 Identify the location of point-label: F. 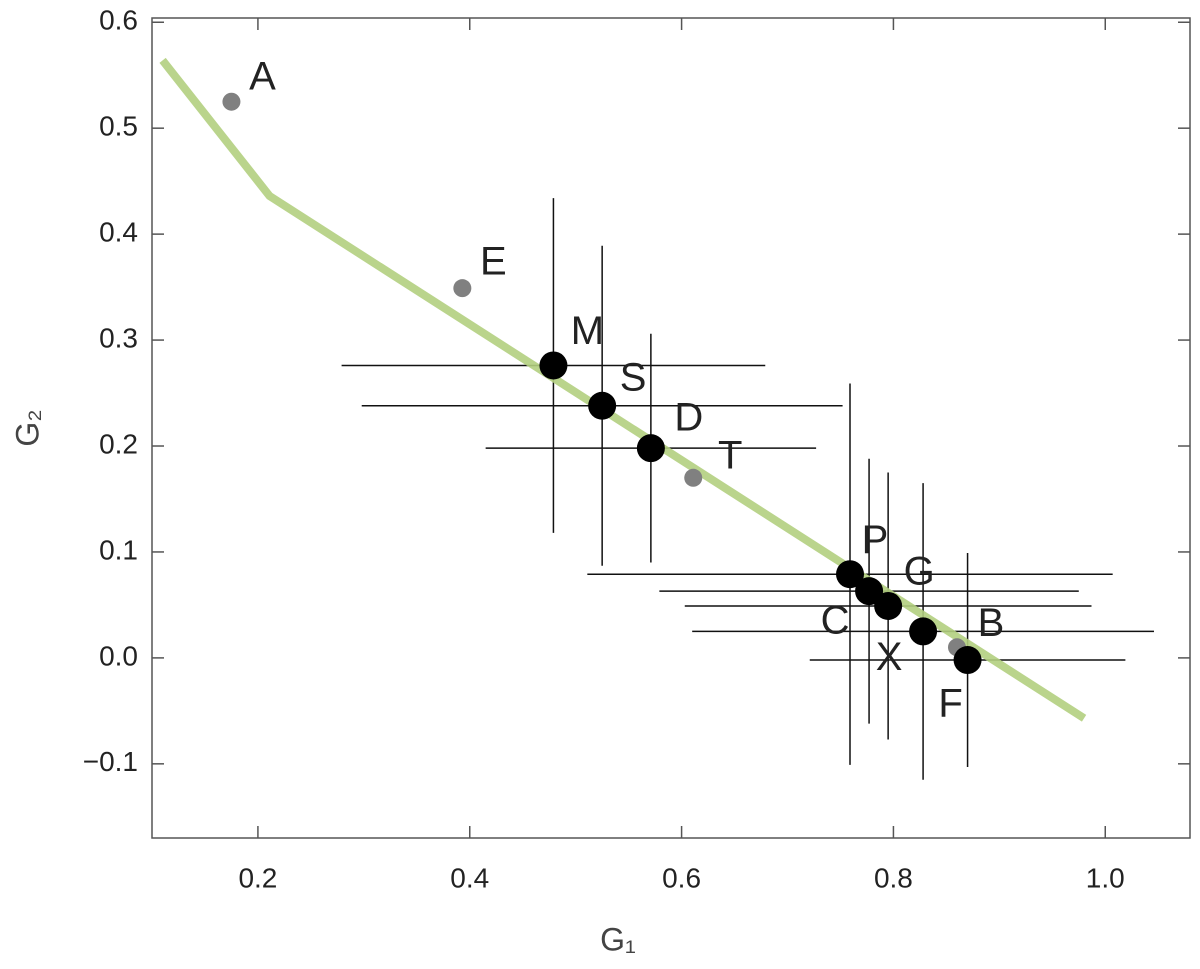
(950, 704).